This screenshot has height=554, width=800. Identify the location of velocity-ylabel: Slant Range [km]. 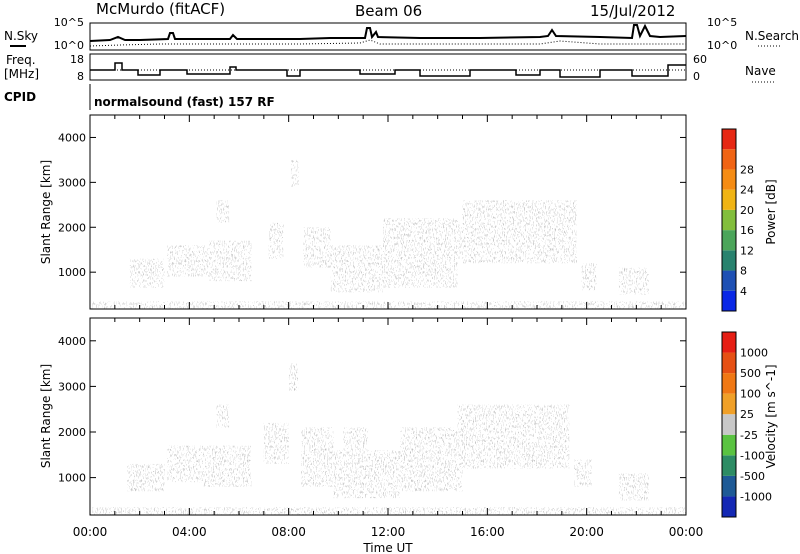
(46, 416).